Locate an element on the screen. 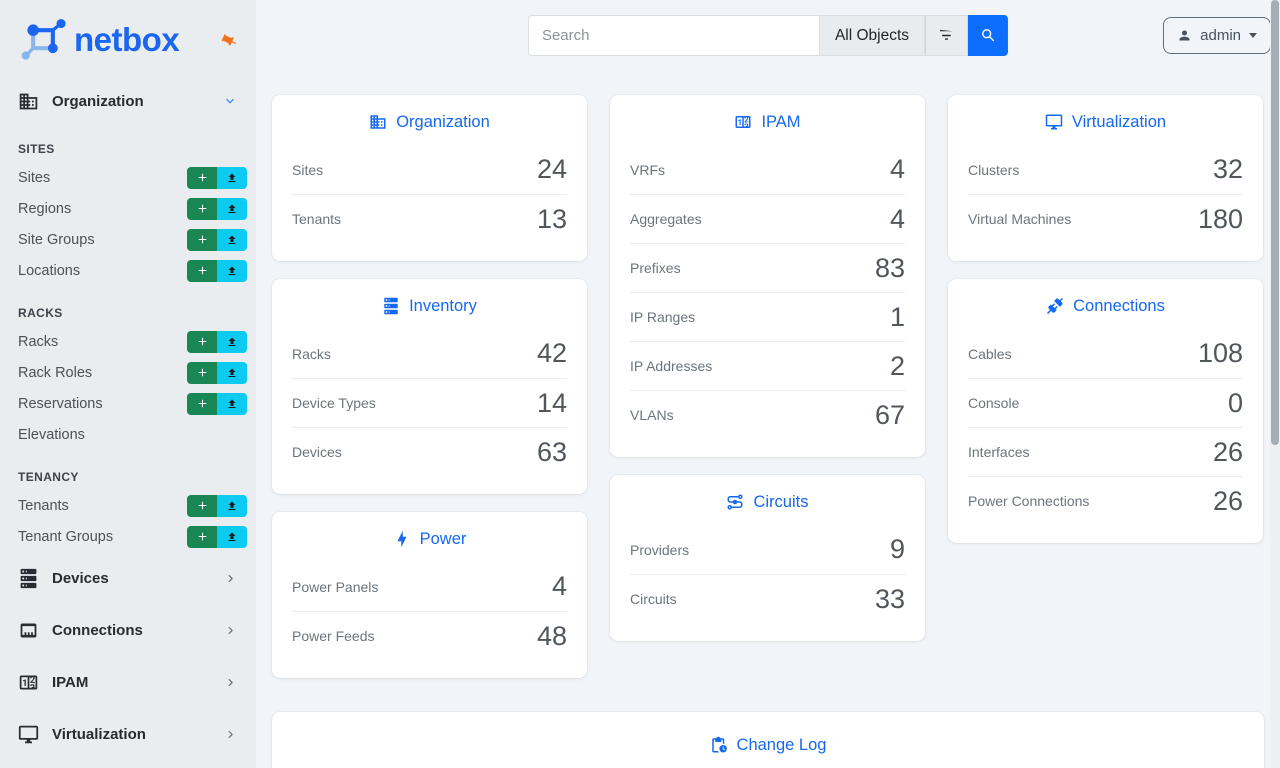 This screenshot has width=1280, height=768. stat-label: VLANs is located at coordinates (652, 415).